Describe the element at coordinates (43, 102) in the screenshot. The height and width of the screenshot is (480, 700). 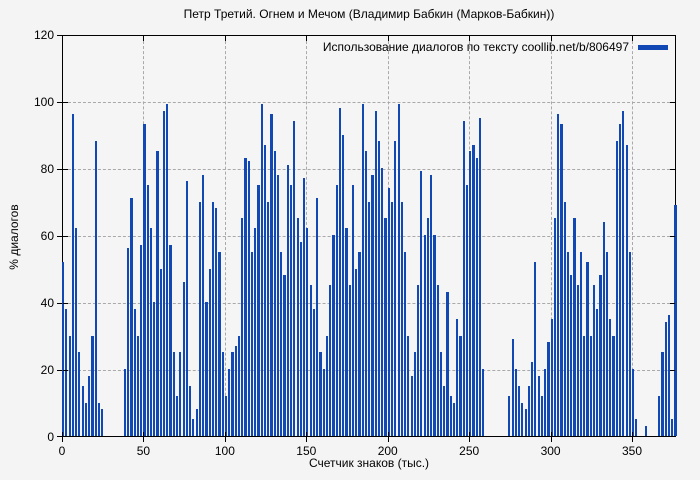
I see `y-tick-label: 100` at that location.